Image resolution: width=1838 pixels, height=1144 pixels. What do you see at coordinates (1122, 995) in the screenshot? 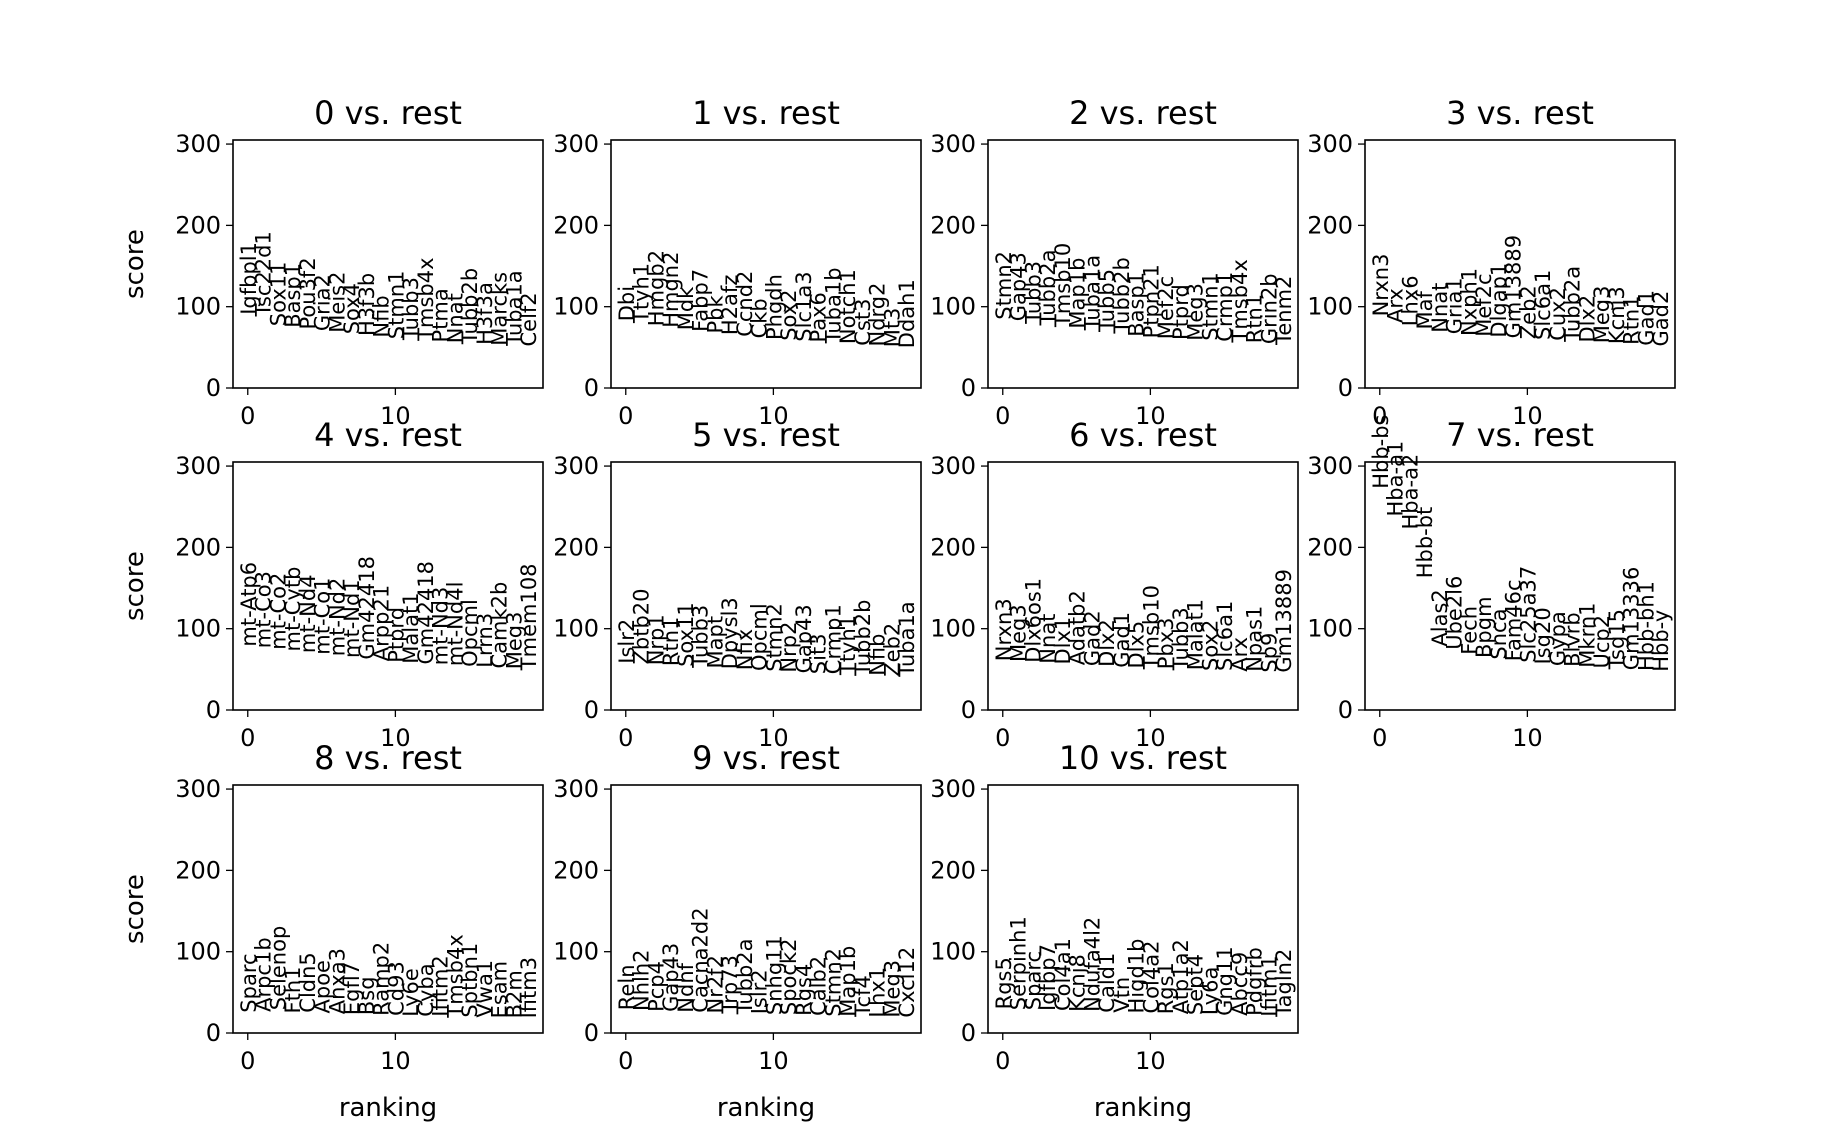
I see `gene-label: Vtn` at bounding box center [1122, 995].